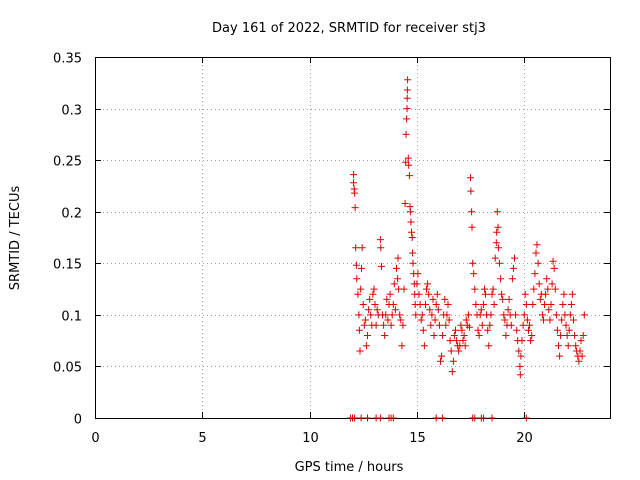  I want to click on x-tick-label: 0, so click(95, 438).